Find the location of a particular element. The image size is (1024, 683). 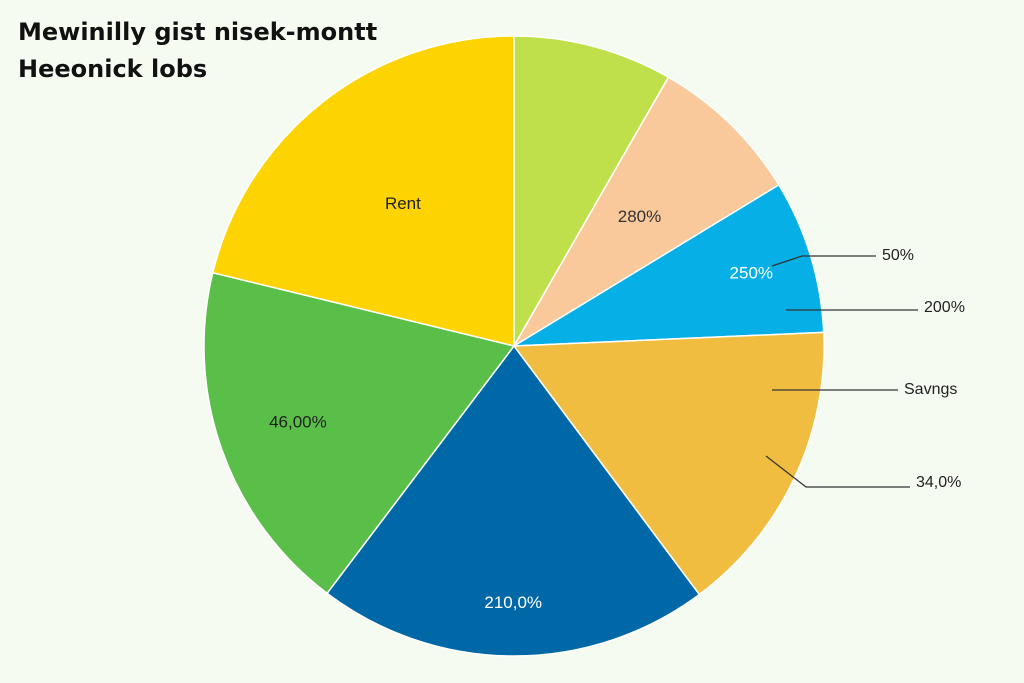

pie-slice-label-4: 210,0% is located at coordinates (513, 602).